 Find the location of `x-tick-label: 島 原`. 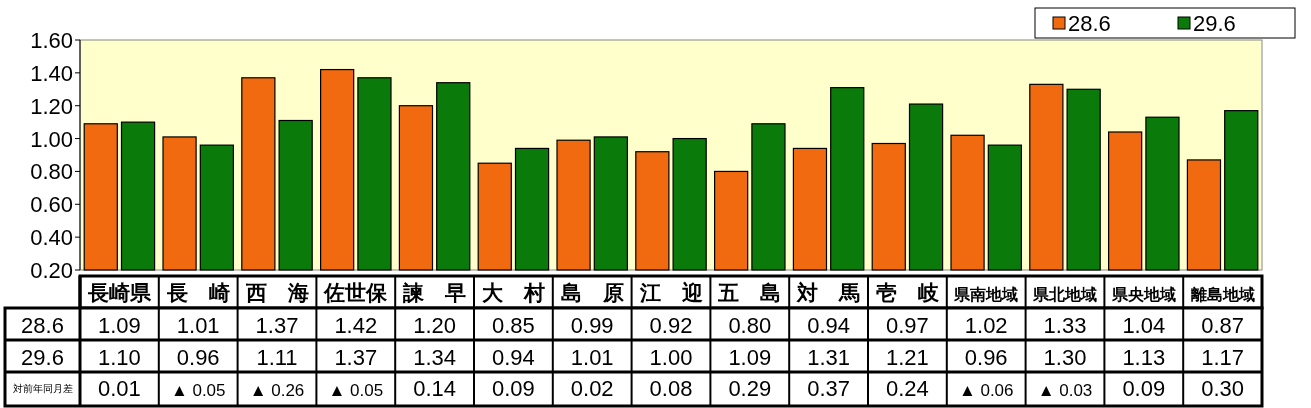

x-tick-label: 島 原 is located at coordinates (592, 292).